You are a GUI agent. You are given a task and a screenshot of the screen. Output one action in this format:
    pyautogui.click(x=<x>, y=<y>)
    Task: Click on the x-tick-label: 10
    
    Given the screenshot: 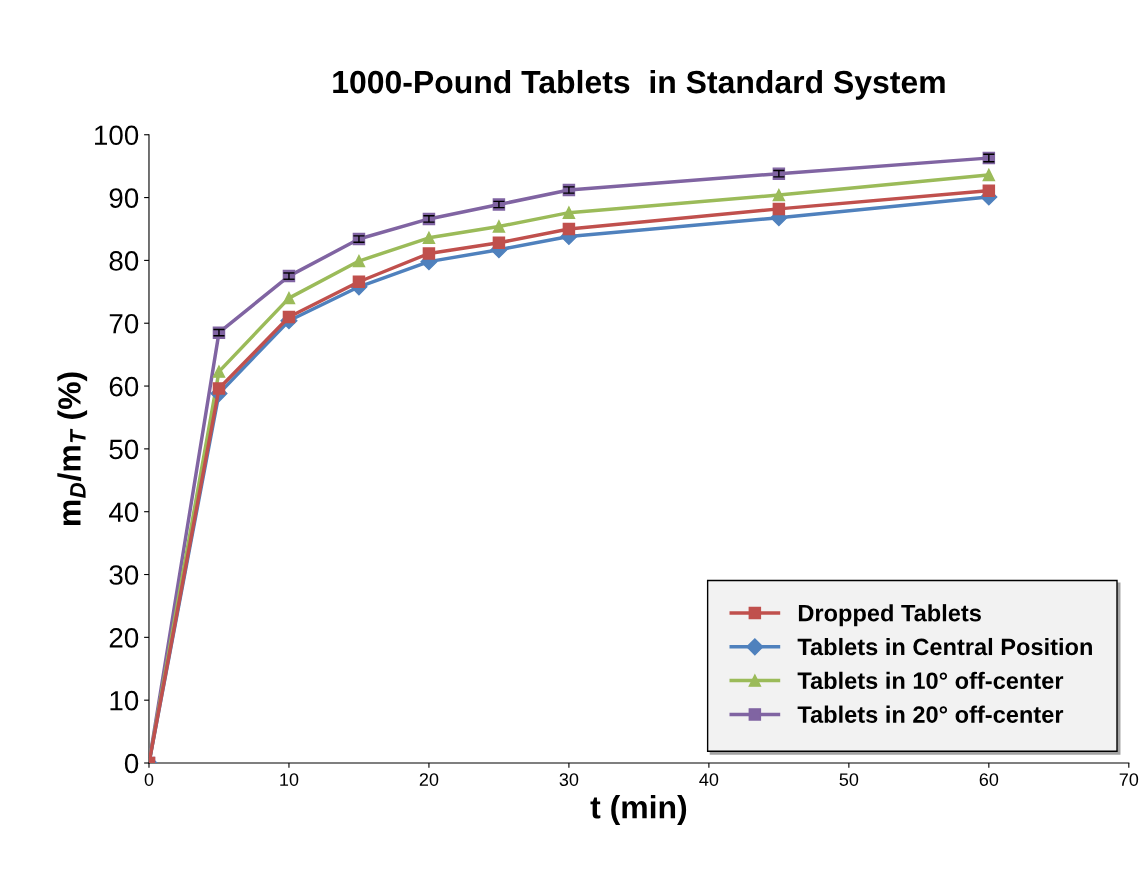 What is the action you would take?
    pyautogui.click(x=289, y=779)
    